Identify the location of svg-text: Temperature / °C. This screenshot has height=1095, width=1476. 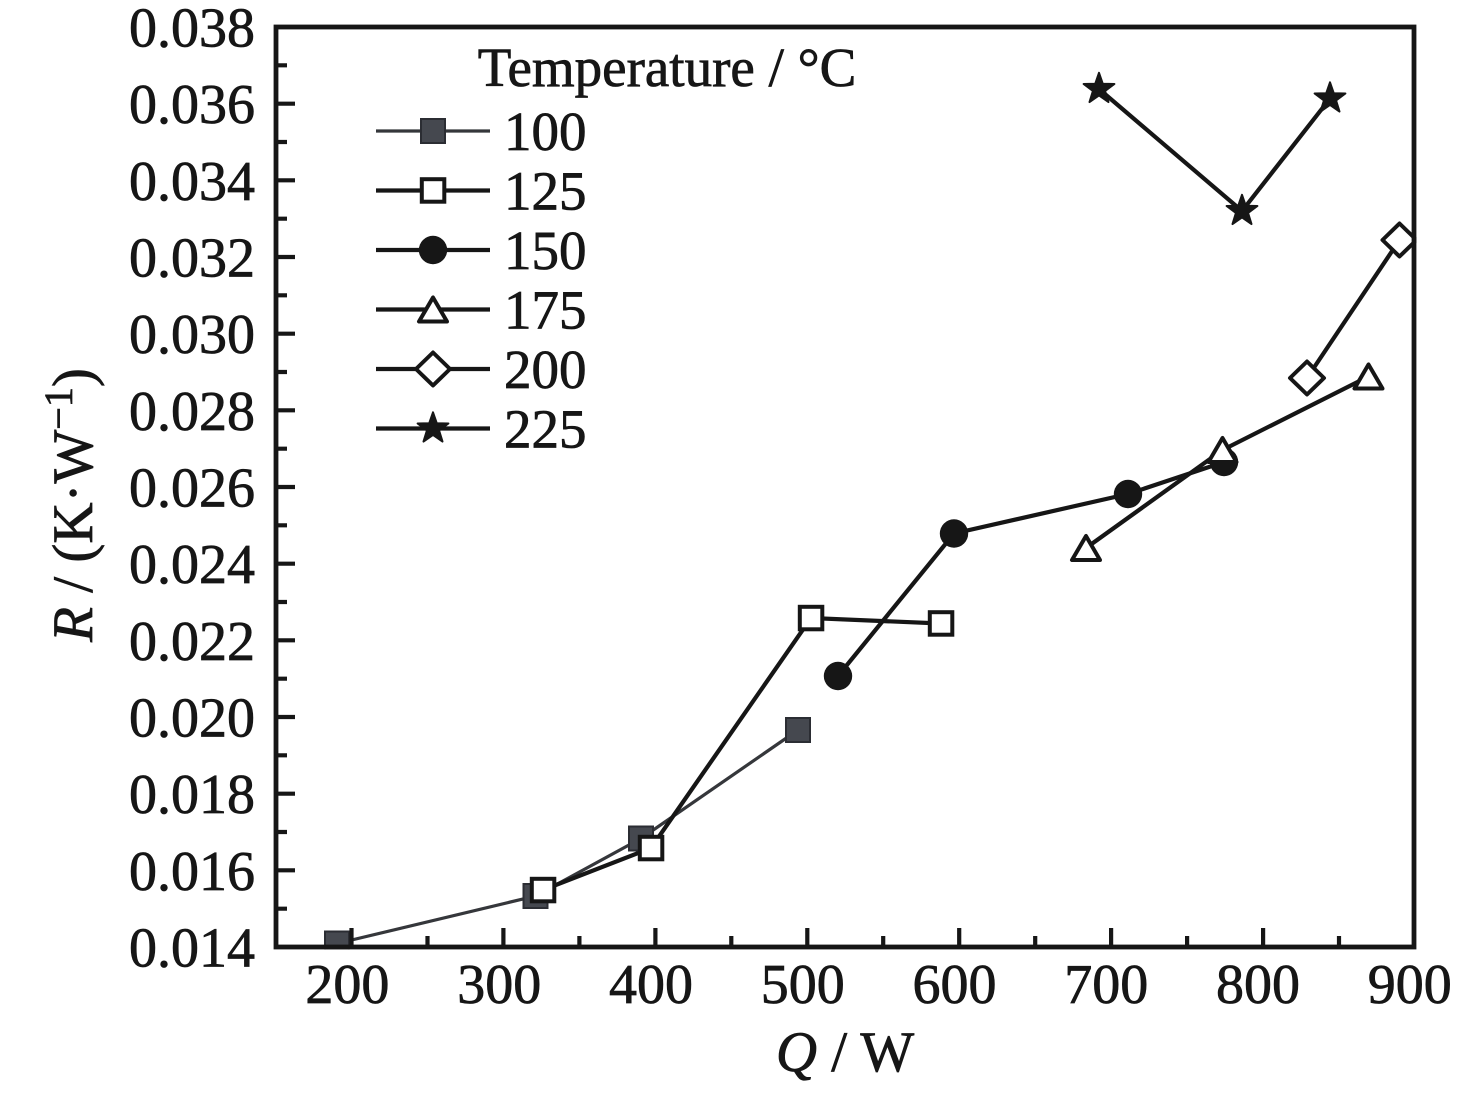
(667, 67).